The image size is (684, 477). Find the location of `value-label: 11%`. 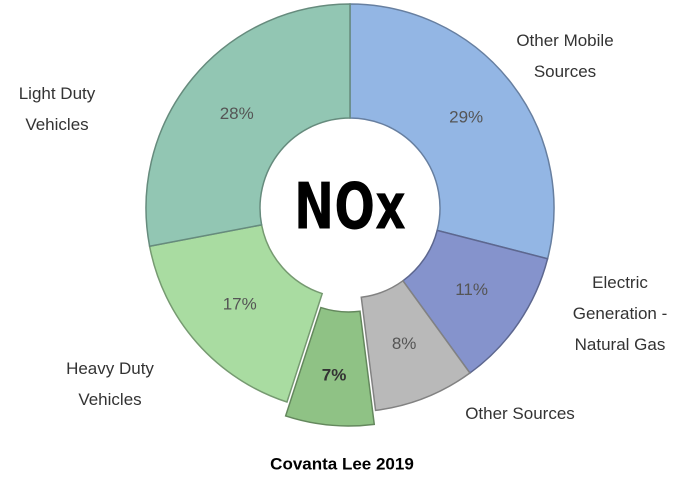

value-label: 11% is located at coordinates (471, 289).